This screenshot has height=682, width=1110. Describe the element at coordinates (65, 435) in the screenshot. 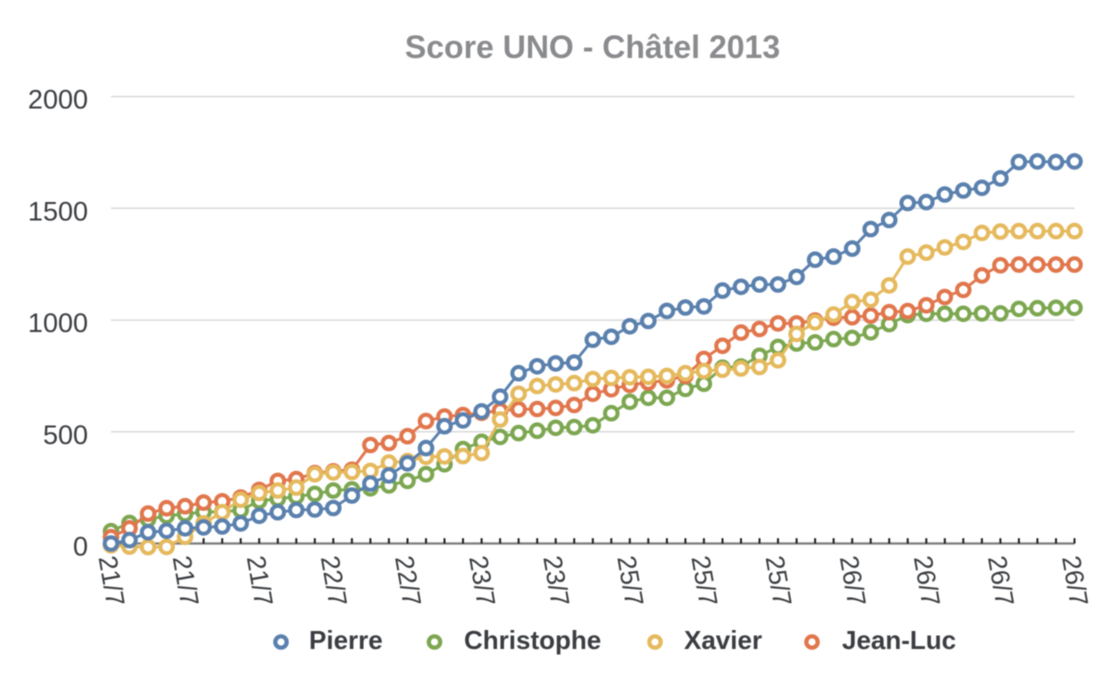

I see `svg-text: 500` at that location.